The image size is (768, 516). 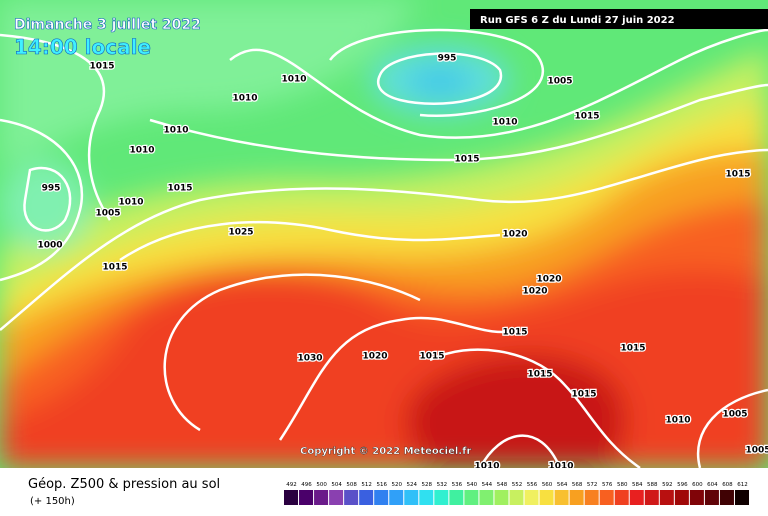 What do you see at coordinates (321, 485) in the screenshot?
I see `scale-label: 500` at bounding box center [321, 485].